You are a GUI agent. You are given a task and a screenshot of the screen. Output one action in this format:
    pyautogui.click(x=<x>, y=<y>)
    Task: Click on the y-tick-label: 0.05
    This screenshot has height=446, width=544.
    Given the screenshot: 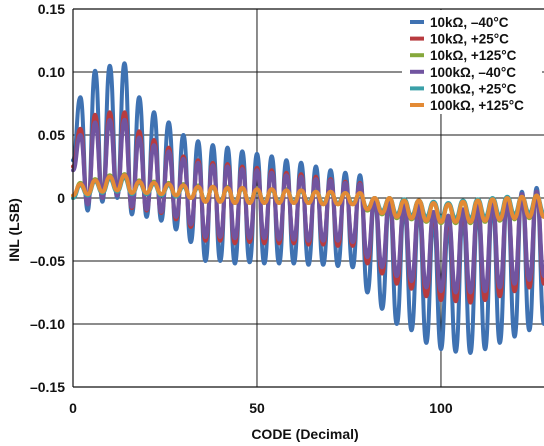 What is the action you would take?
    pyautogui.click(x=51, y=135)
    